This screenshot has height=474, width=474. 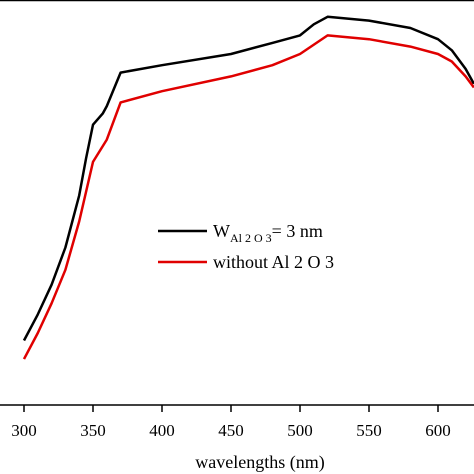 What do you see at coordinates (438, 430) in the screenshot?
I see `x-tick-label: 600` at bounding box center [438, 430].